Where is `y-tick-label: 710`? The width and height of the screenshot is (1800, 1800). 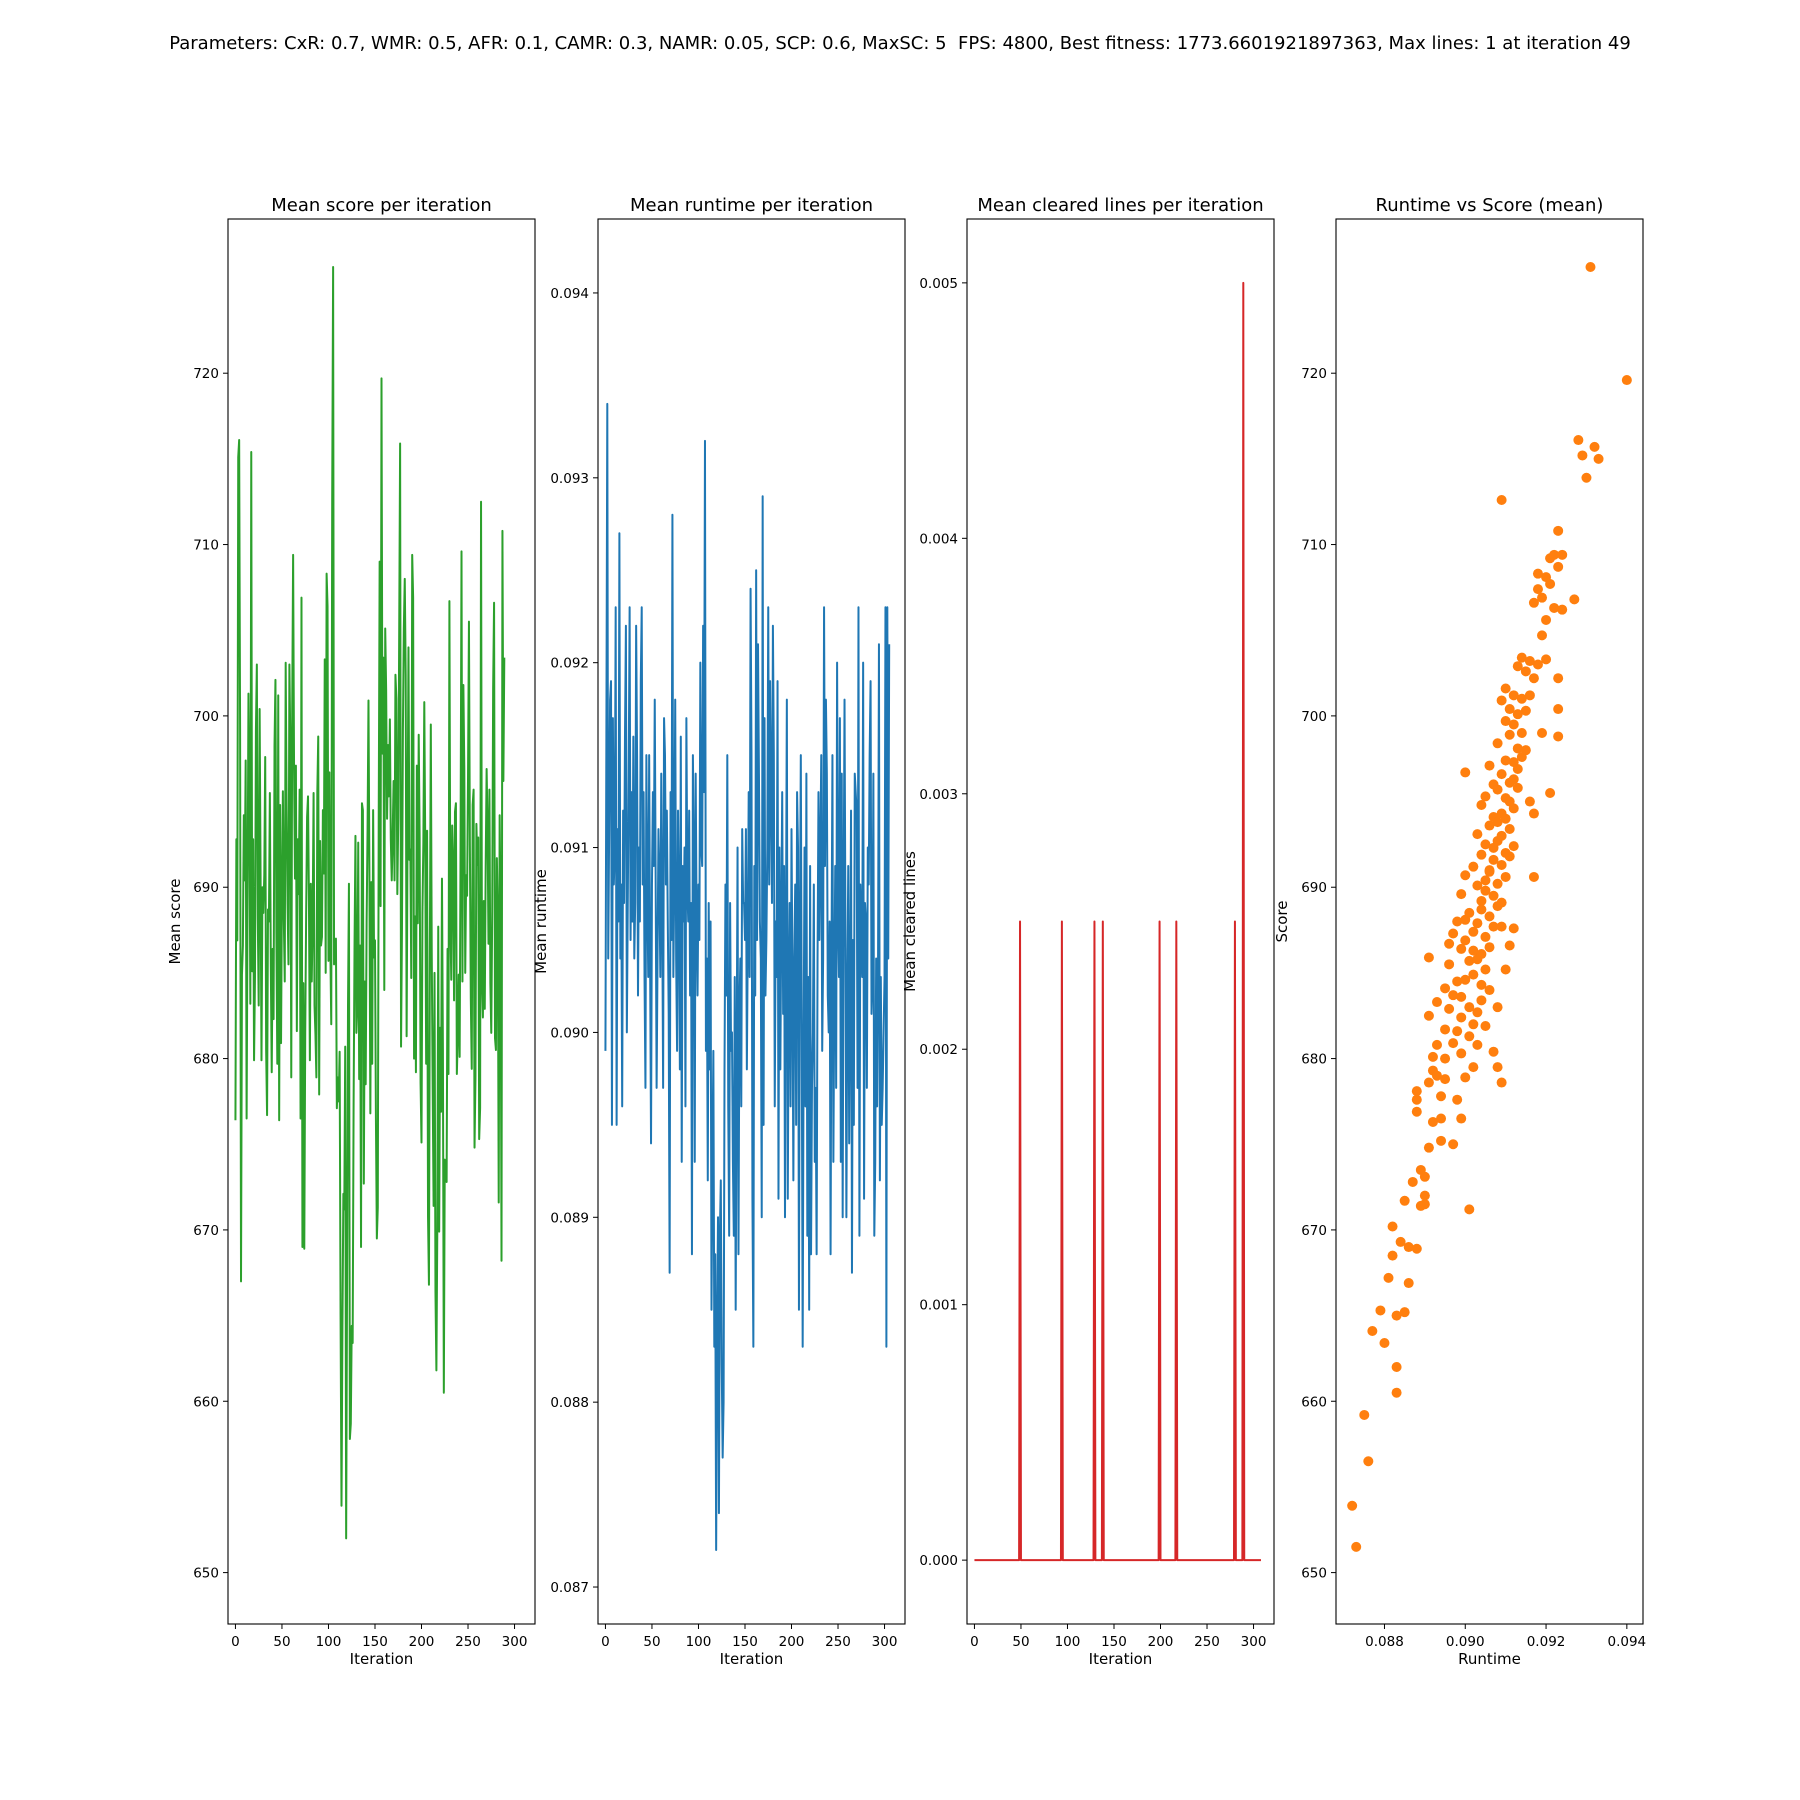
y-tick-label: 710 is located at coordinates (1314, 546).